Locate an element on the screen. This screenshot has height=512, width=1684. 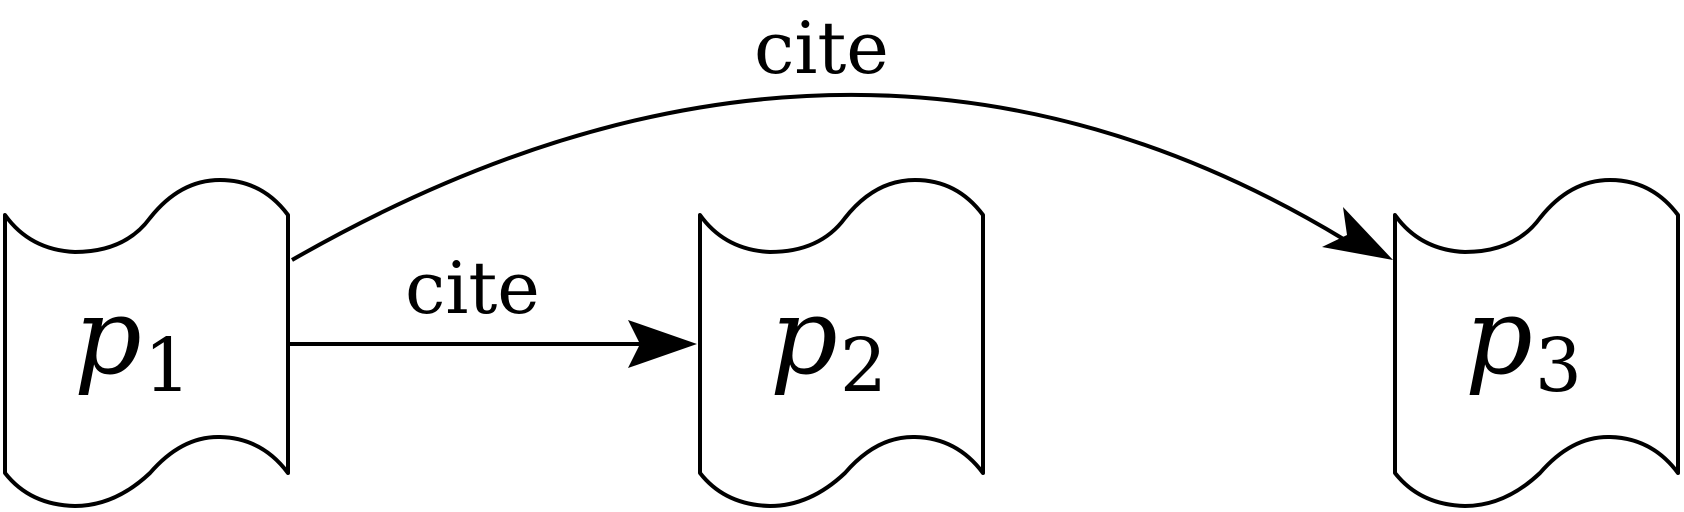
node-p2-label: p2 is located at coordinates (828, 344).